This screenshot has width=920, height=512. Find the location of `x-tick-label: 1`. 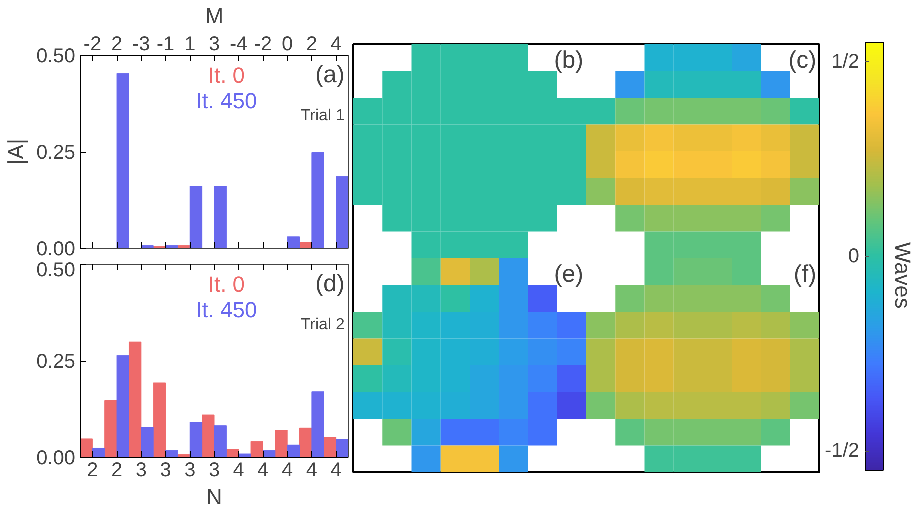

x-tick-label: 1 is located at coordinates (190, 45).